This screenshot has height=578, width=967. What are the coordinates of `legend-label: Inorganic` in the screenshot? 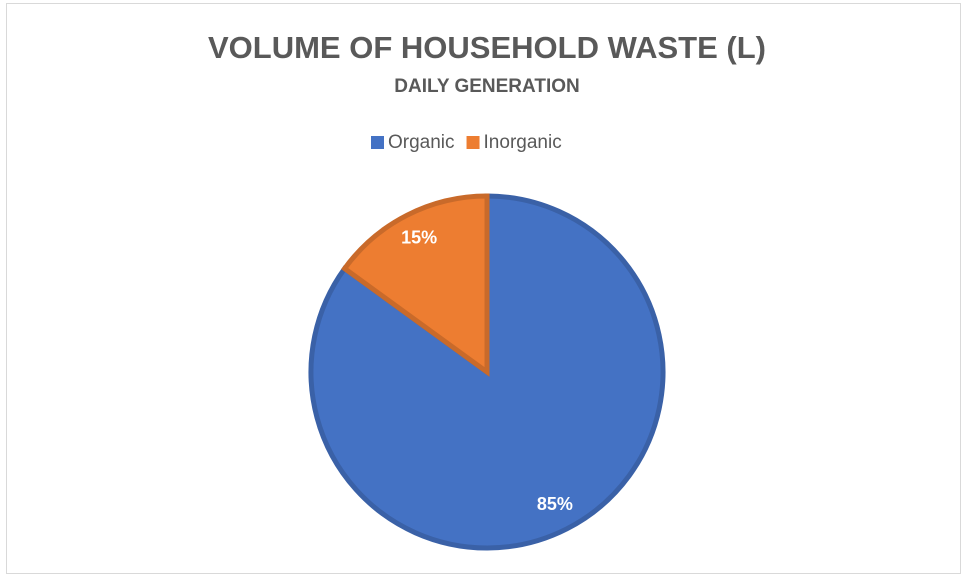 It's located at (523, 142).